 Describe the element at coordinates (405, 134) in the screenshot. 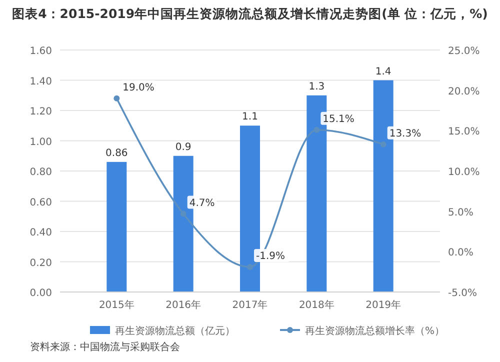

I see `data-label: 13.3%` at that location.